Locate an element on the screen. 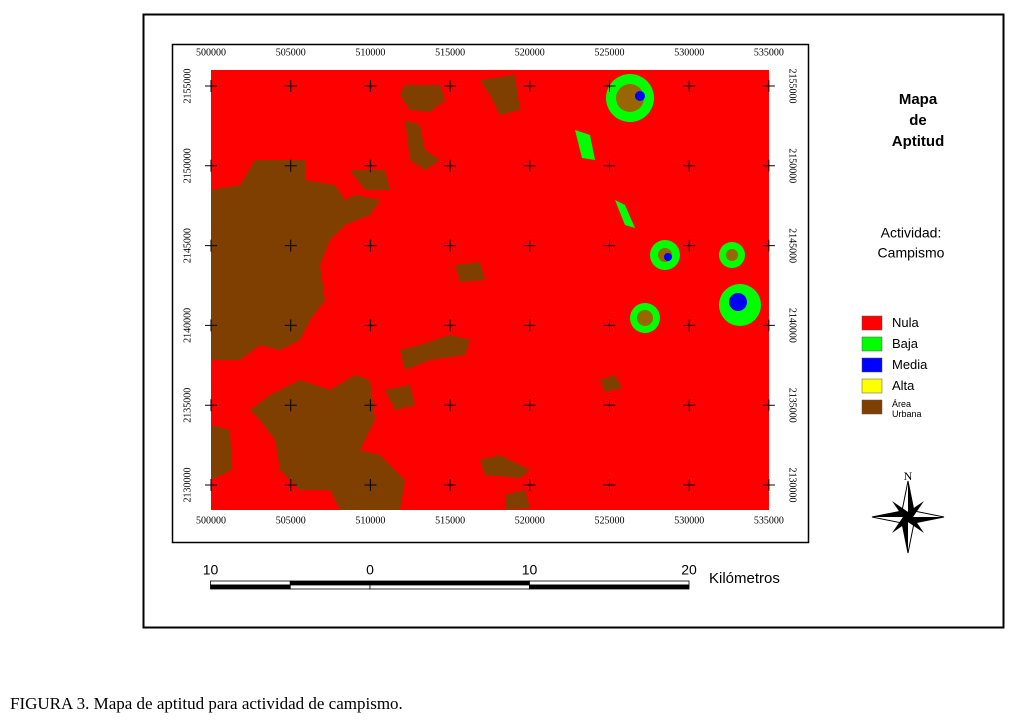 This screenshot has width=1019, height=721. y-tick-label: 2140000 is located at coordinates (792, 325).